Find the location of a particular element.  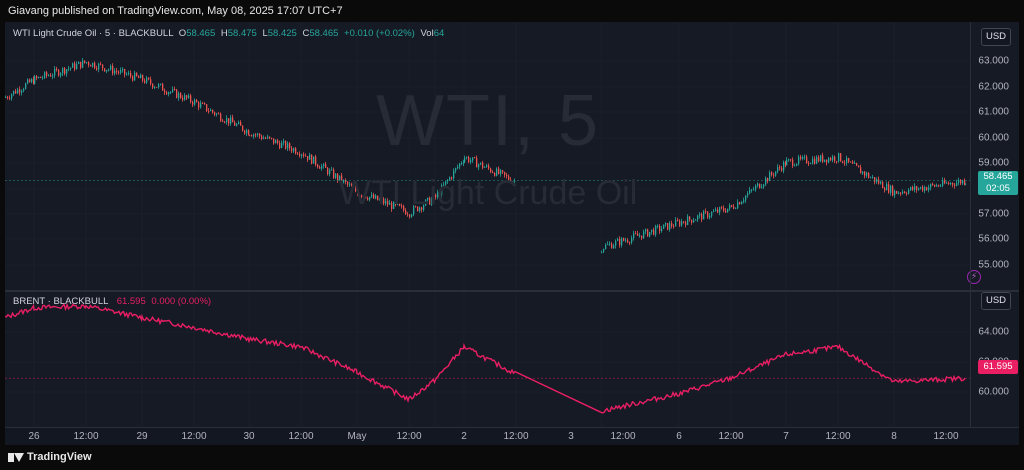

tradingview-brand: TradingView is located at coordinates (59, 457).